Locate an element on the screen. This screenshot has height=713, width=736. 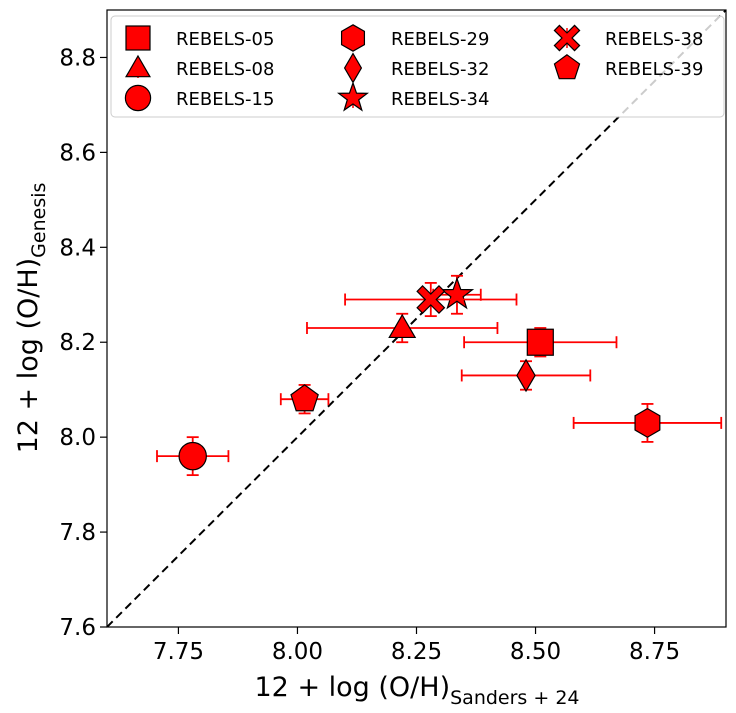
legend-label-rebels-38: REBELS-38 is located at coordinates (654, 39).